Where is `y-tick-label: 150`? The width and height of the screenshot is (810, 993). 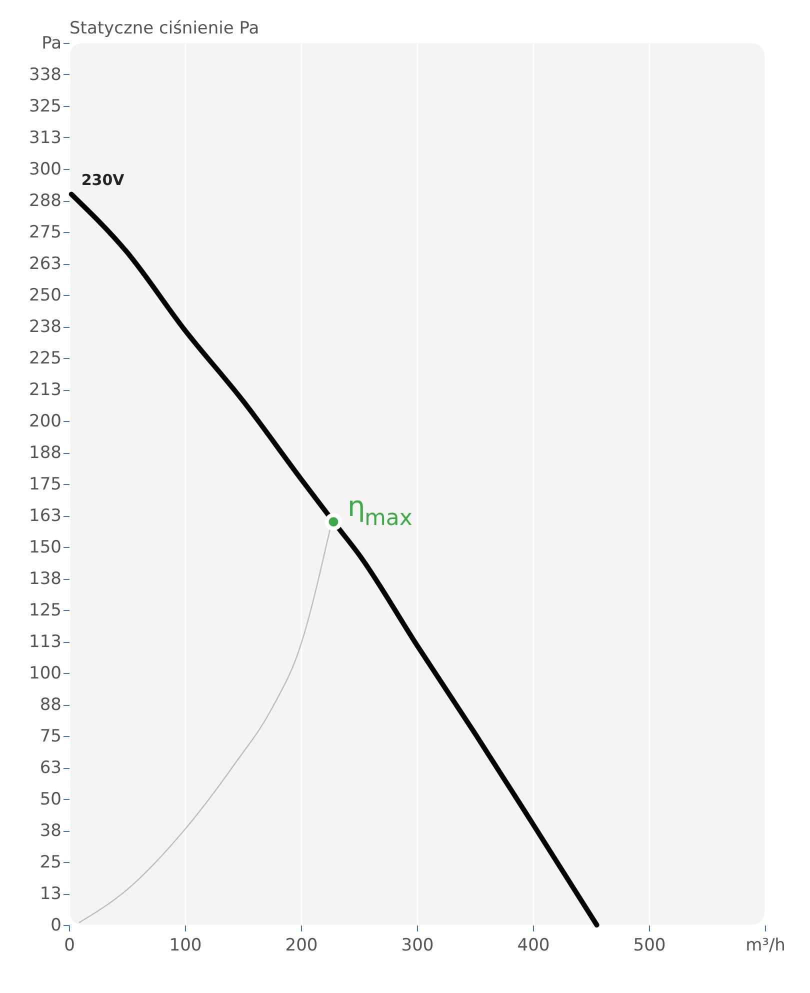
y-tick-label: 150 is located at coordinates (45, 548).